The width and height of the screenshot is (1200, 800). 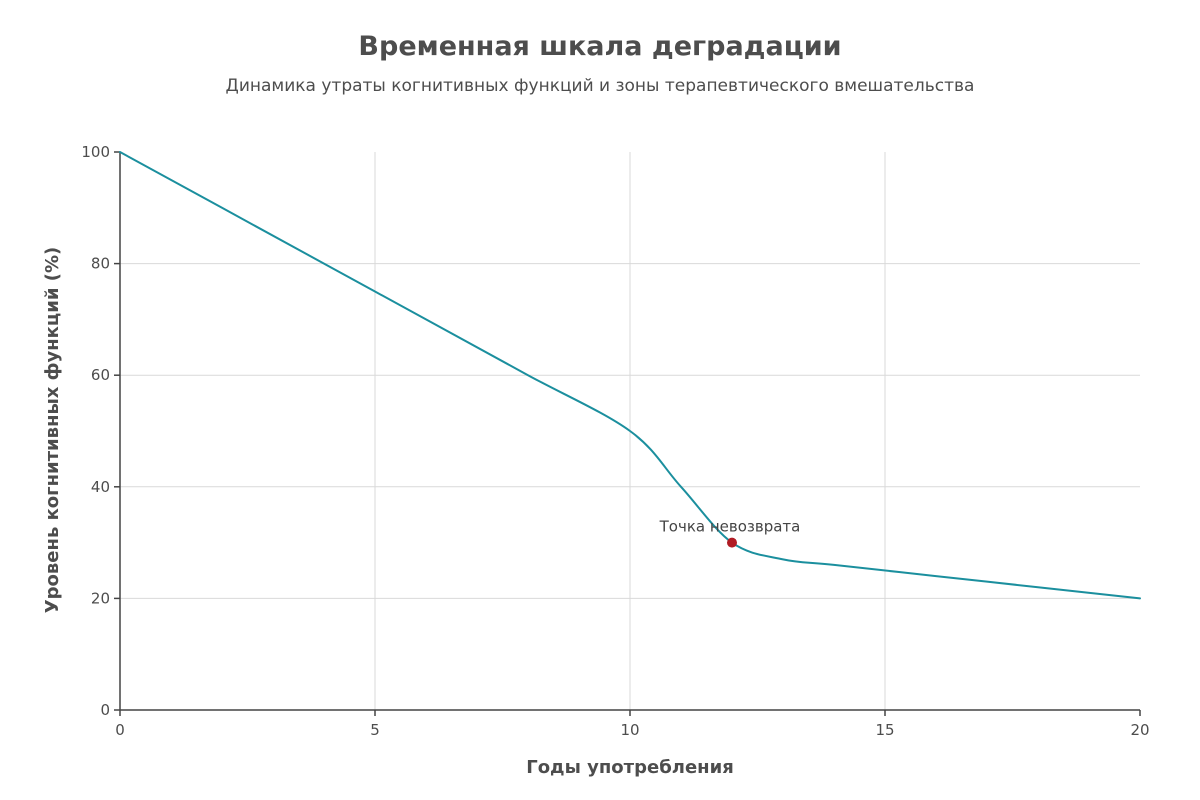 What do you see at coordinates (732, 542) in the screenshot?
I see `annotation-point` at bounding box center [732, 542].